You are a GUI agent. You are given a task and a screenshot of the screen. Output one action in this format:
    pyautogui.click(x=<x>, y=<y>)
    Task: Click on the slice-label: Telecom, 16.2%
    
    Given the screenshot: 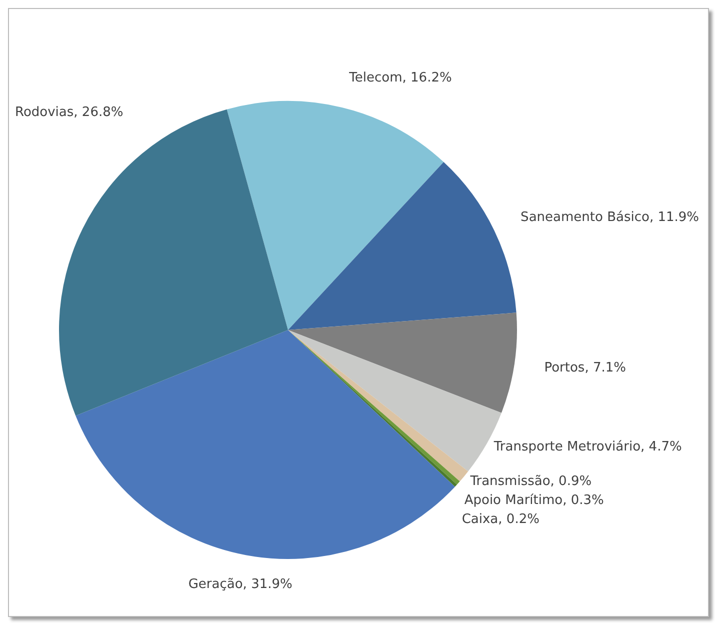 What is the action you would take?
    pyautogui.click(x=400, y=78)
    